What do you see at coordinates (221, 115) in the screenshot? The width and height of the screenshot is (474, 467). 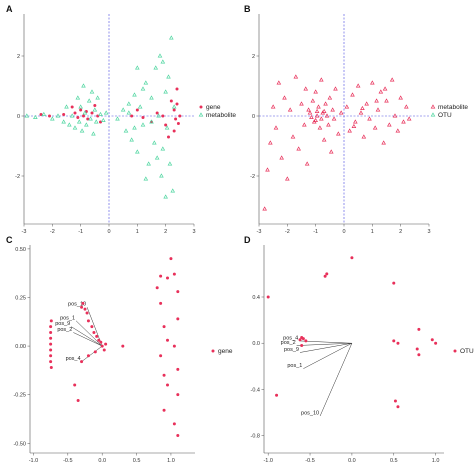 I see `legend-label: metabolite` at bounding box center [221, 115].